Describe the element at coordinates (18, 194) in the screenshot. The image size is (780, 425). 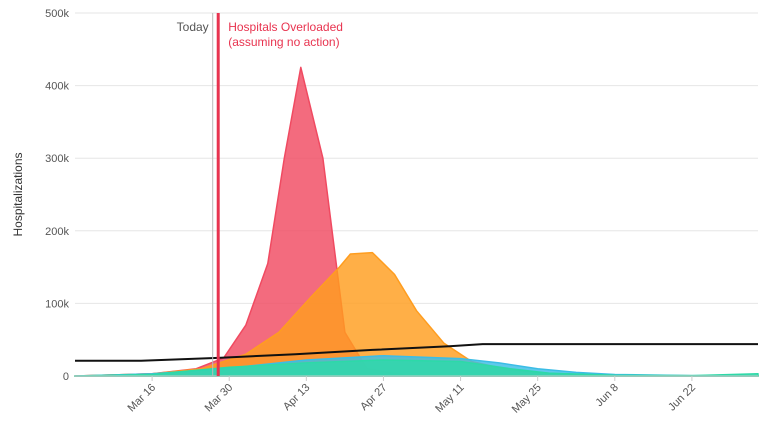
I see `y-axis-label: Hospitalizations` at that location.